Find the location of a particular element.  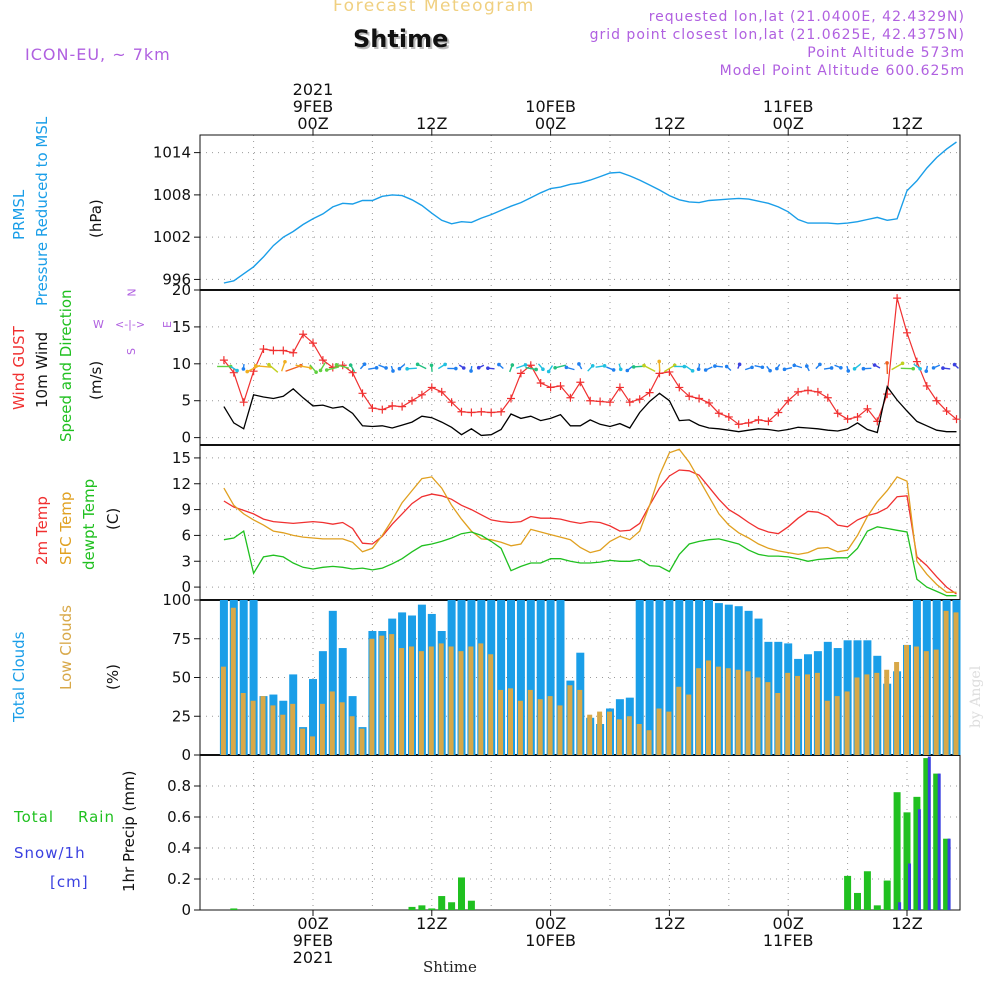

compass-arrows: <-|-> is located at coordinates (130, 324).